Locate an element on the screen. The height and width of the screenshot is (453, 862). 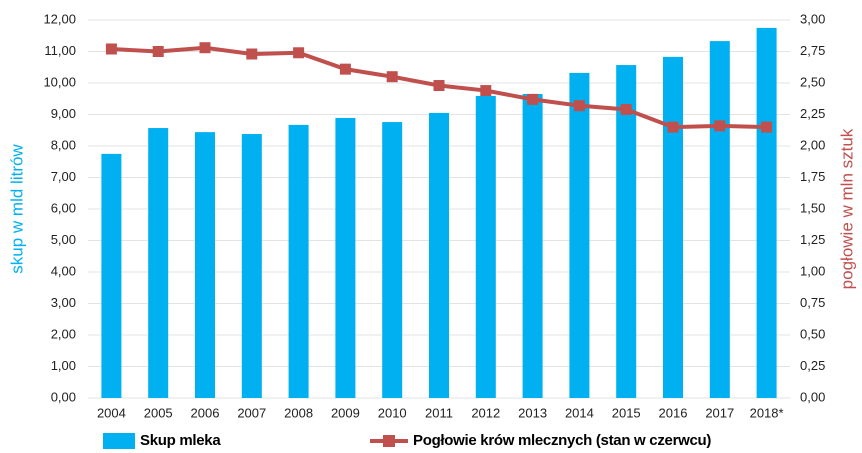
y-tick-label: 4,00 is located at coordinates (63, 270).